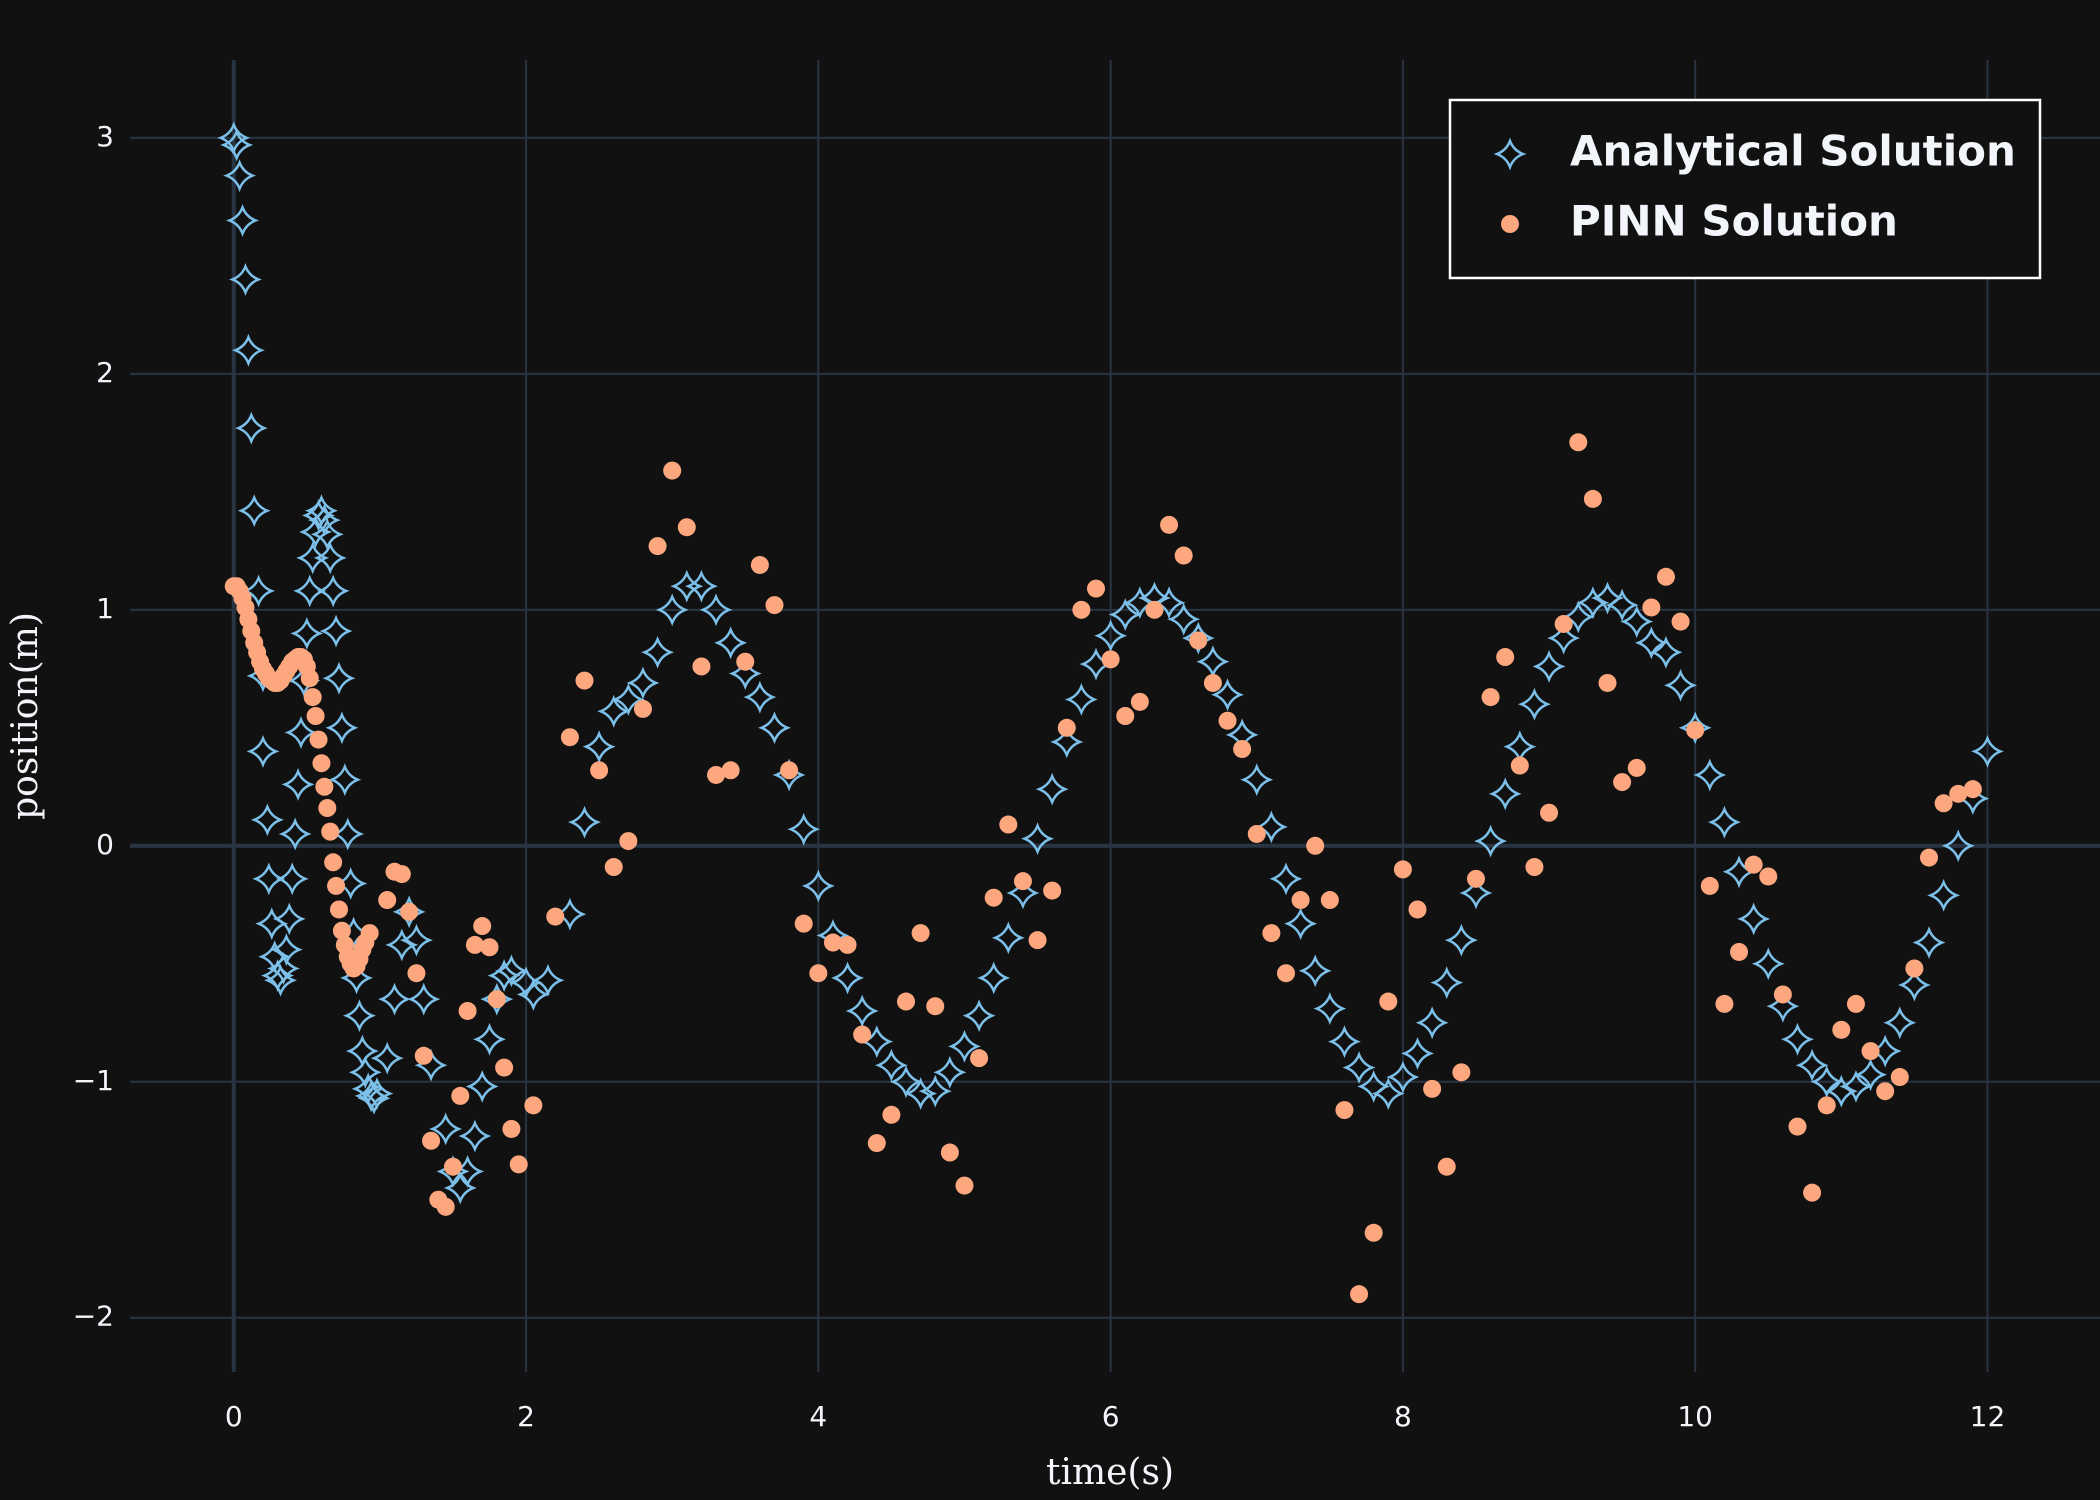  I want to click on legend-box, so click(1745, 189).